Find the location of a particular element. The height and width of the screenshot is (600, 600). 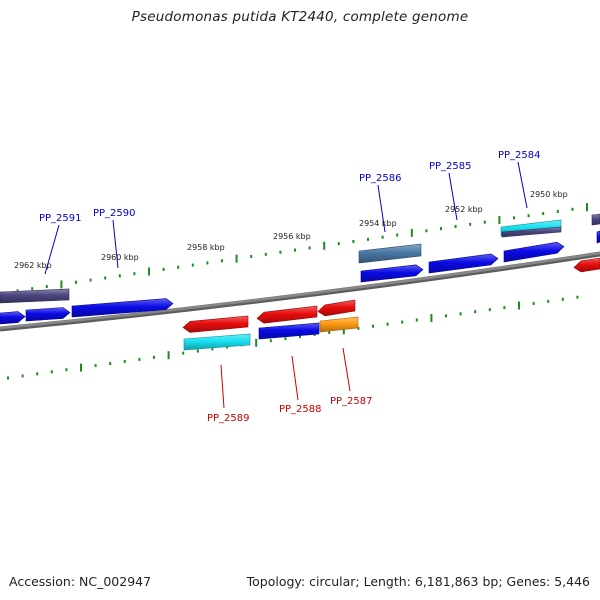

gene-pp2586-block is located at coordinates (390, 253).